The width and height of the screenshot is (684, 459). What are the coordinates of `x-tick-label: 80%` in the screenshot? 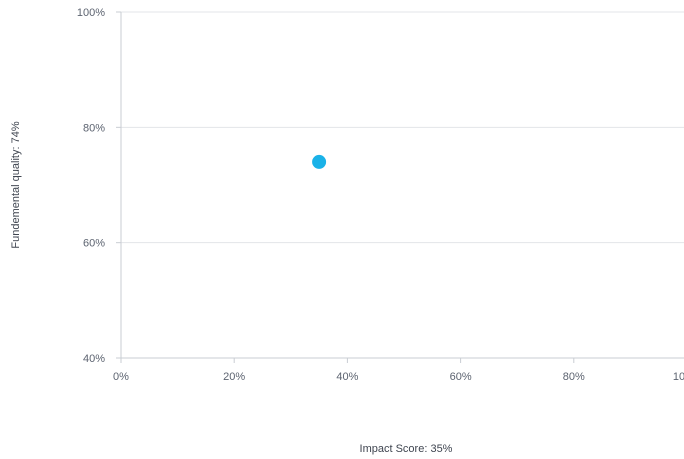 It's located at (574, 377).